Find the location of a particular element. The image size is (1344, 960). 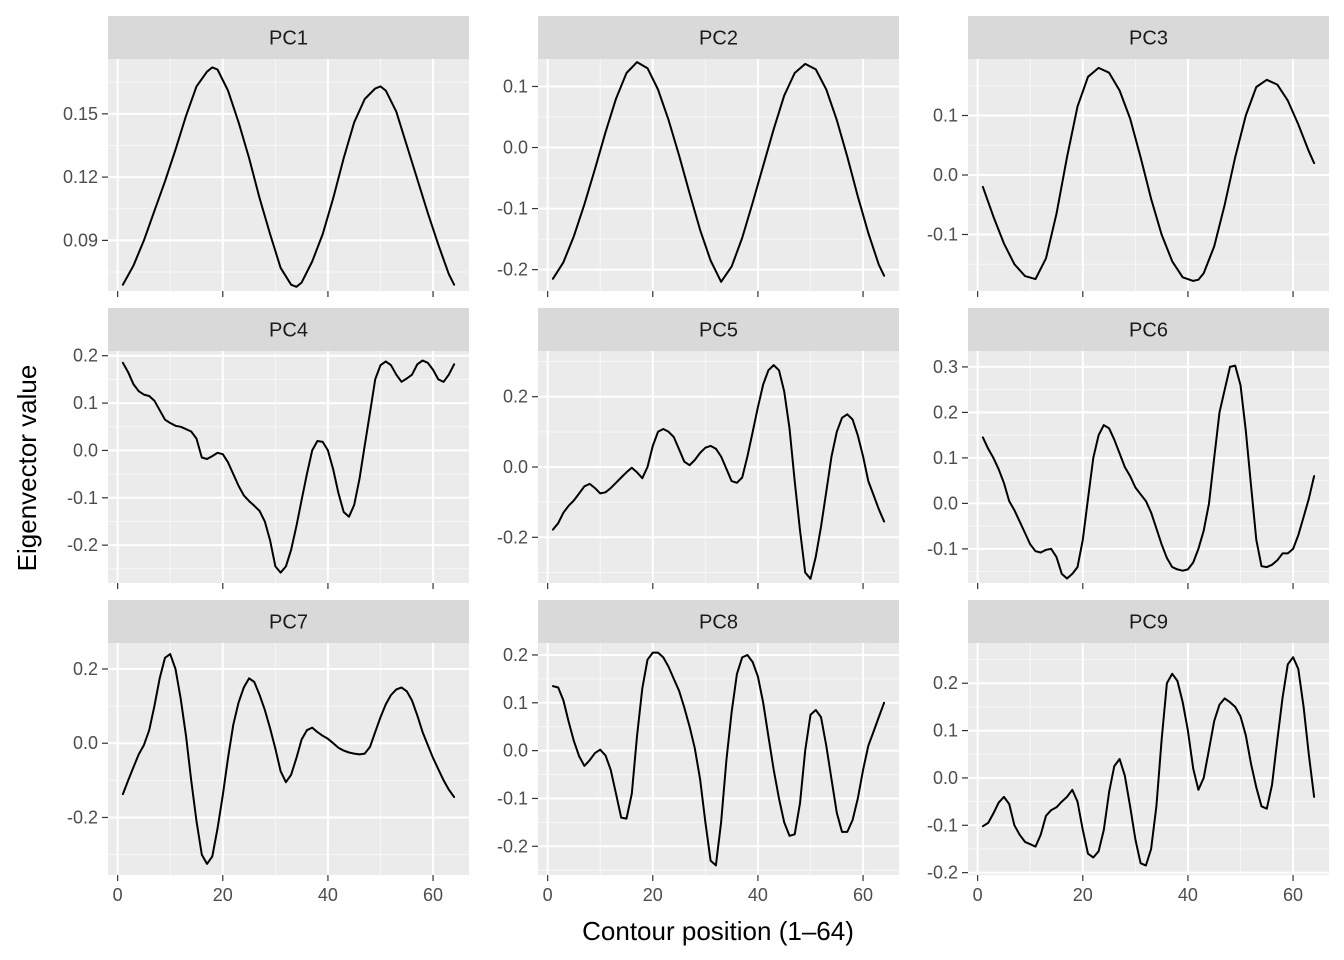

facet-strip-label: PC2 is located at coordinates (718, 39).